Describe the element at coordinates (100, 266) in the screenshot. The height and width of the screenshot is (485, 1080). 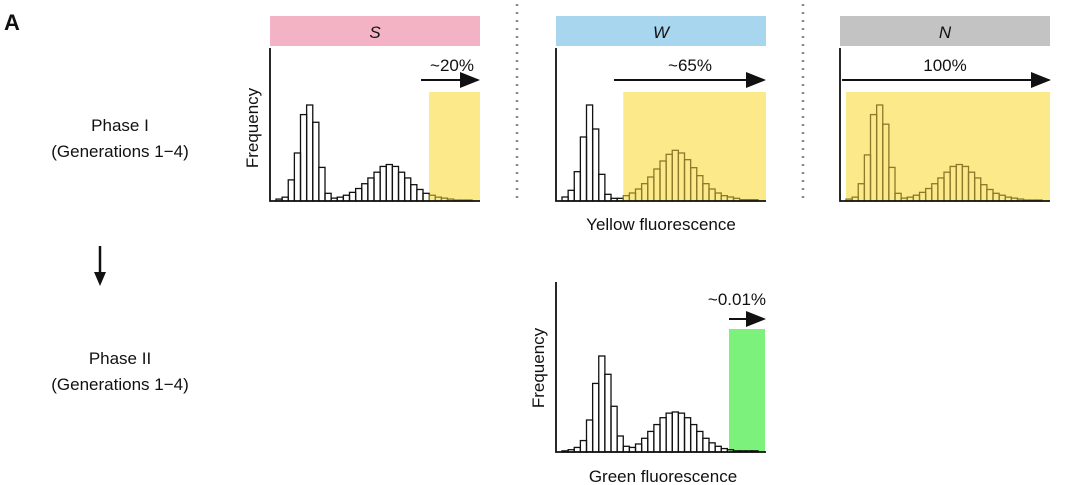
I see `phase-arrow-icon` at that location.